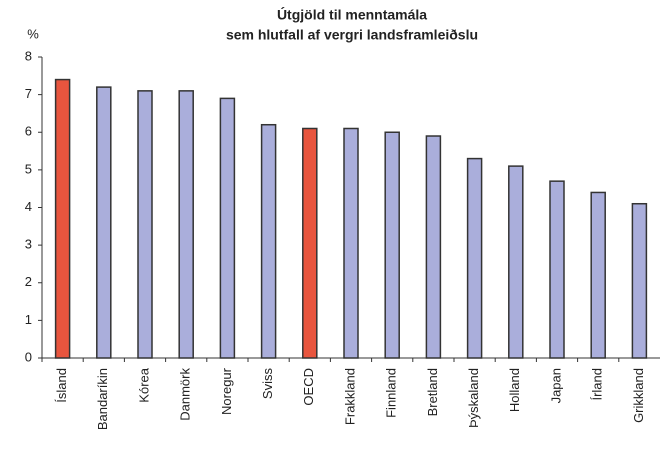 Image resolution: width=667 pixels, height=463 pixels. Describe the element at coordinates (473, 398) in the screenshot. I see `x-tick-label: Þýskaland` at that location.